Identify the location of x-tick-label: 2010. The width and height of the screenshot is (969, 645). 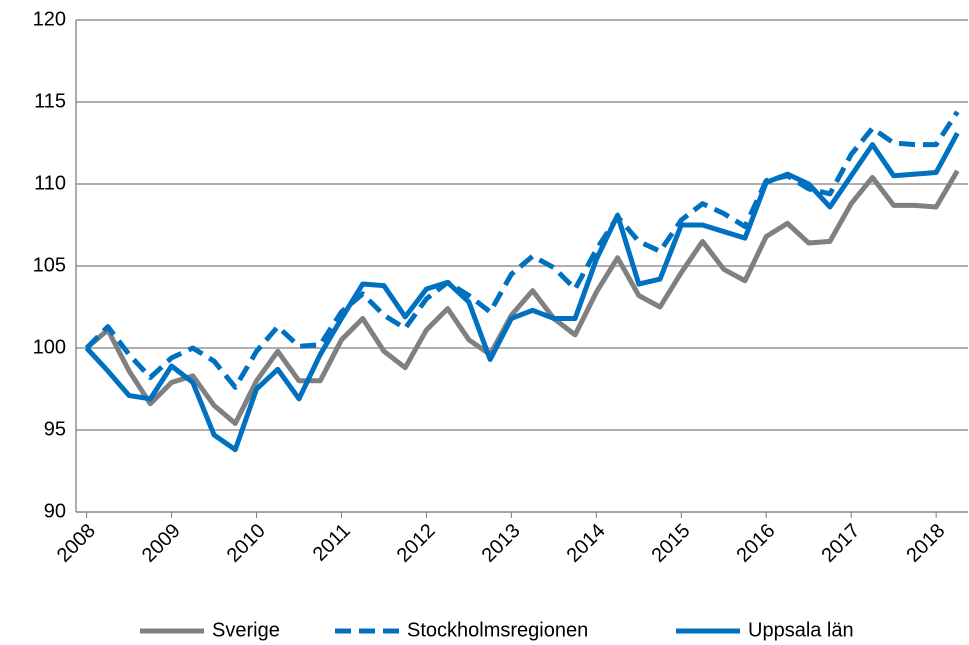
(246, 543).